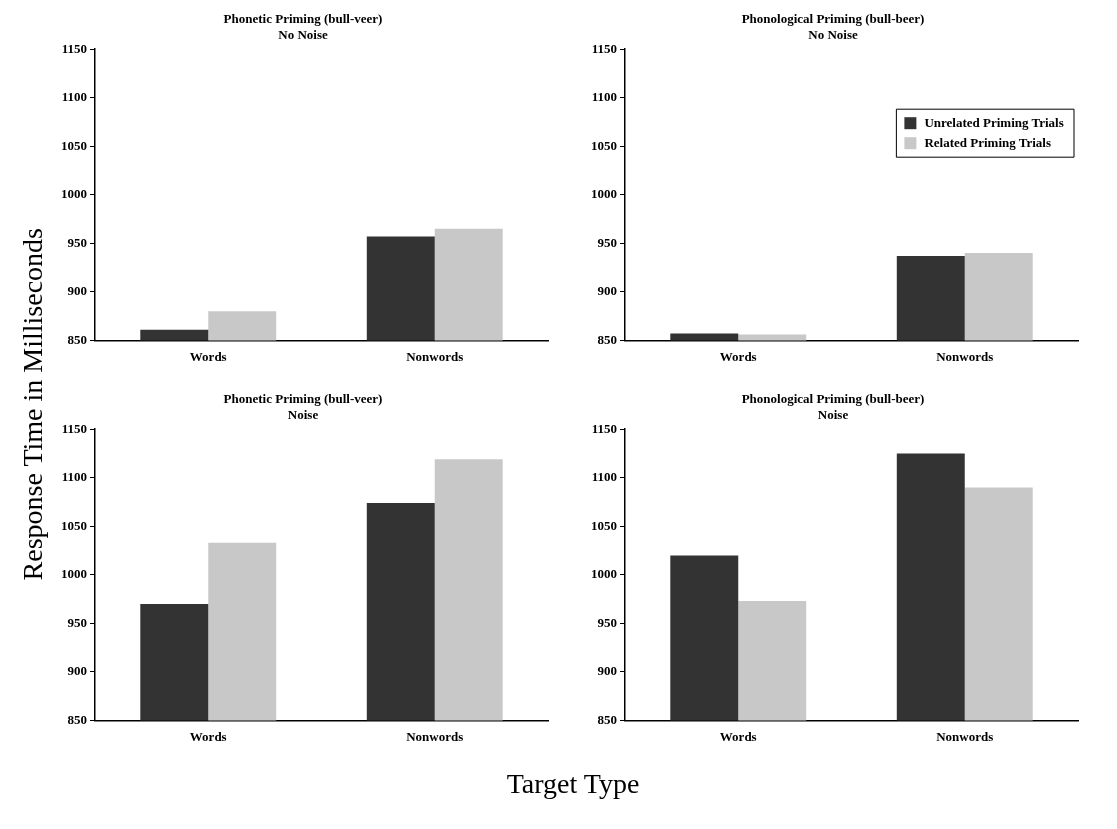 This screenshot has width=1117, height=829. What do you see at coordinates (994, 122) in the screenshot?
I see `legend-label: Unrelated Priming Trials` at bounding box center [994, 122].